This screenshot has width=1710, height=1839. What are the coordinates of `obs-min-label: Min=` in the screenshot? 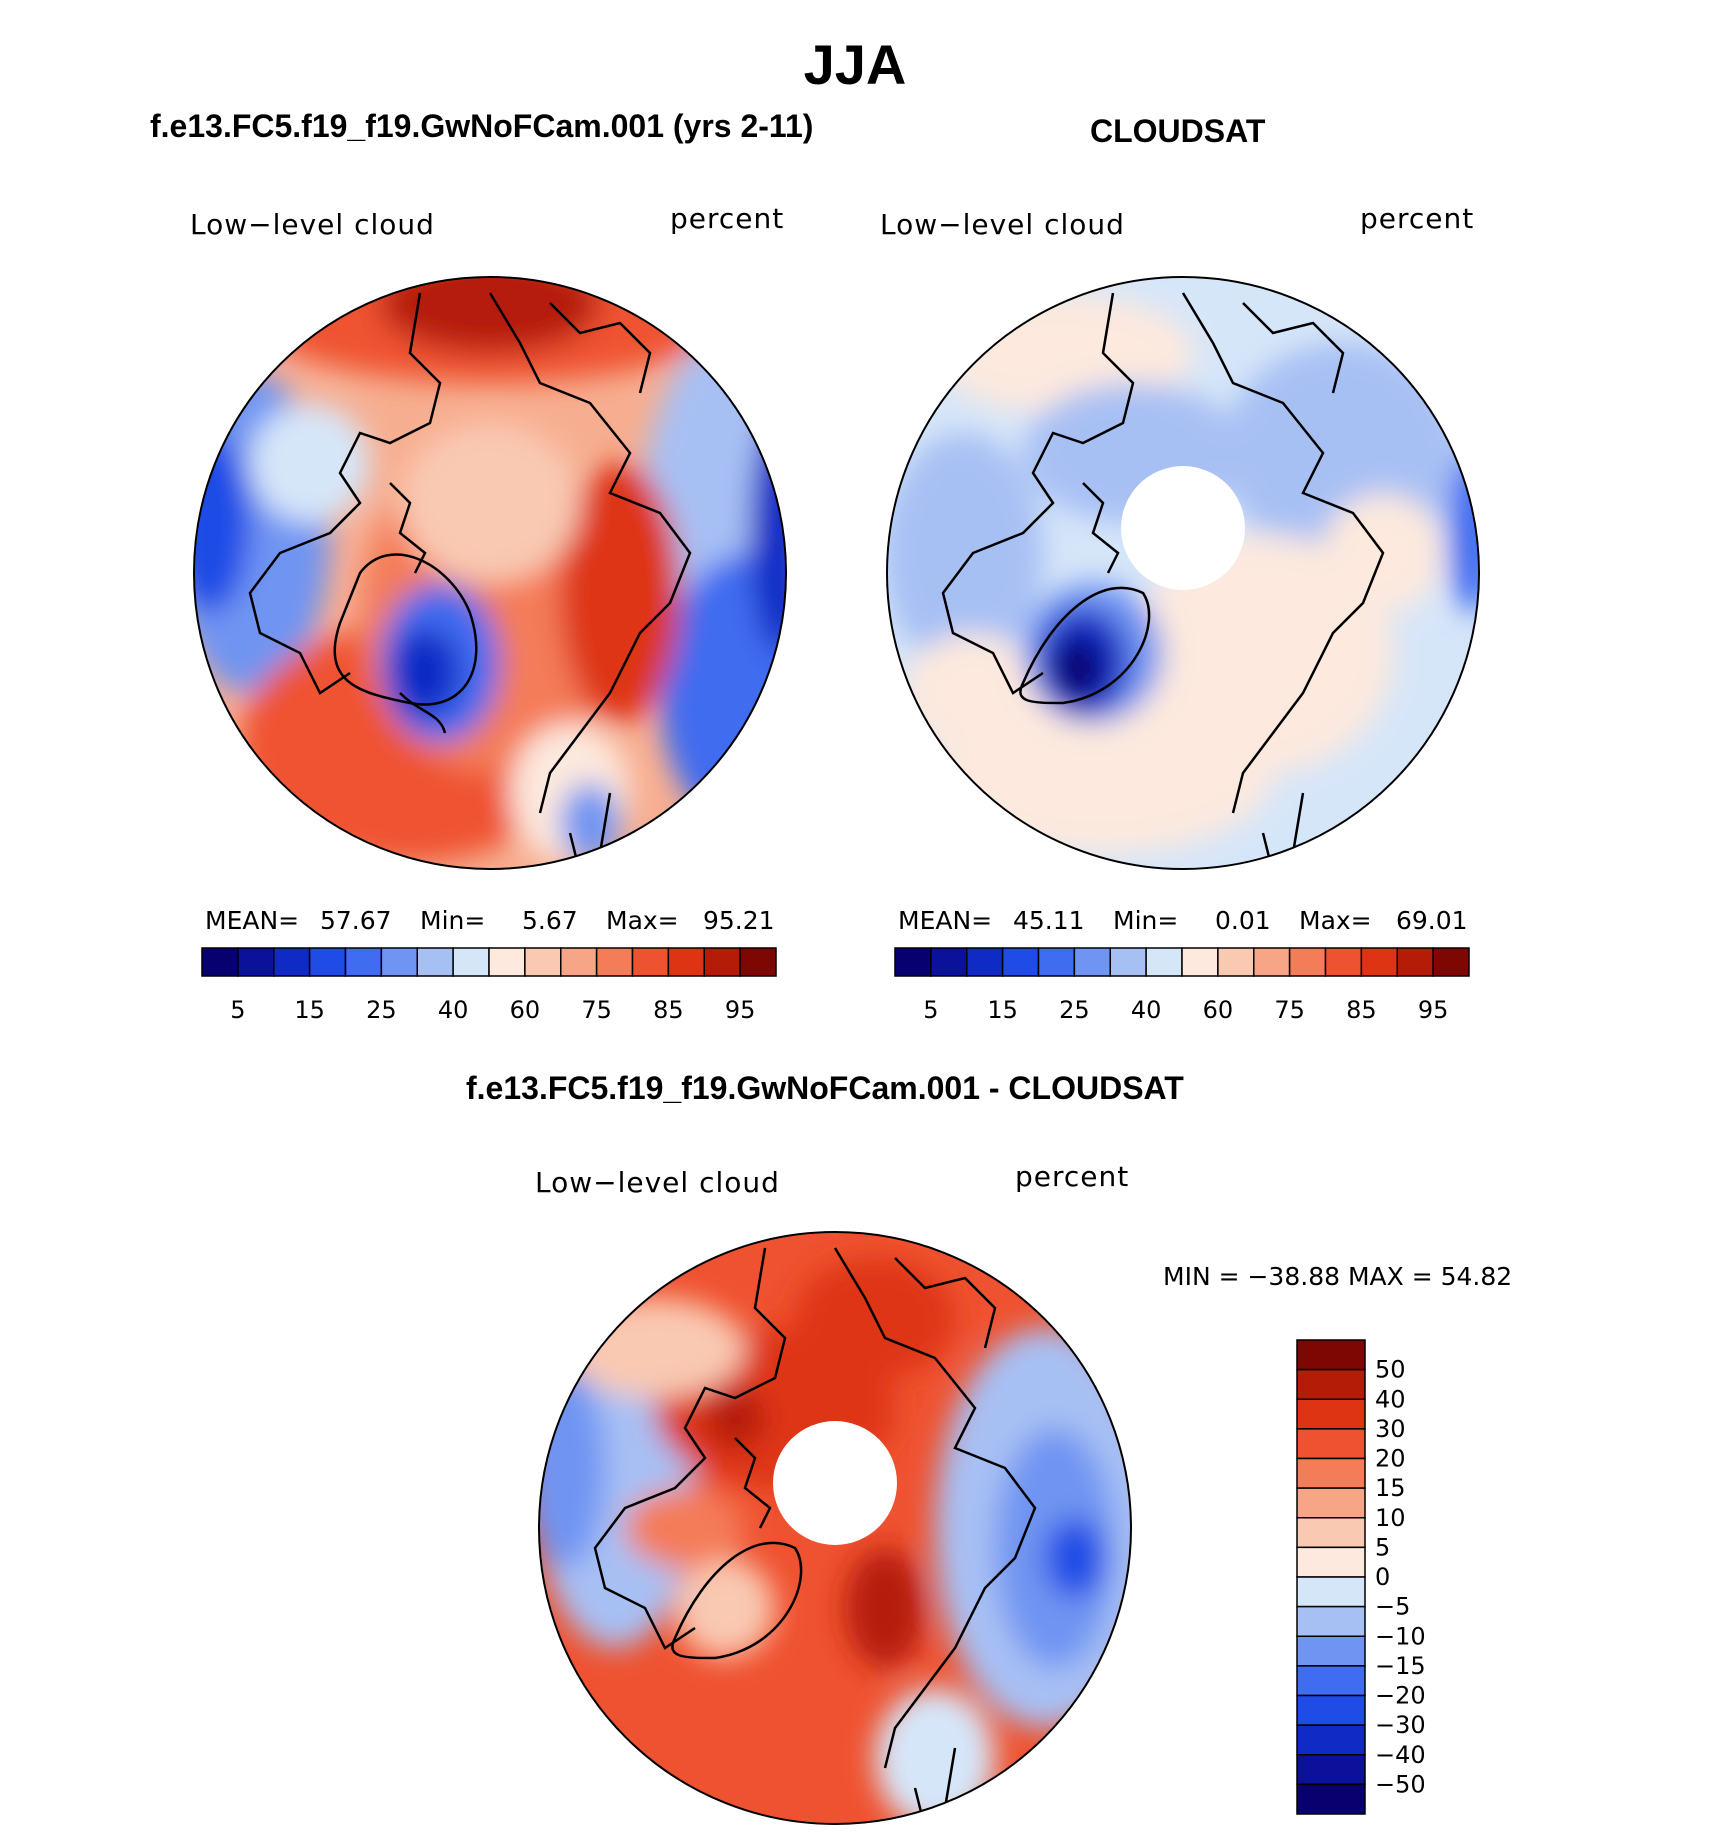 It's located at (1146, 920).